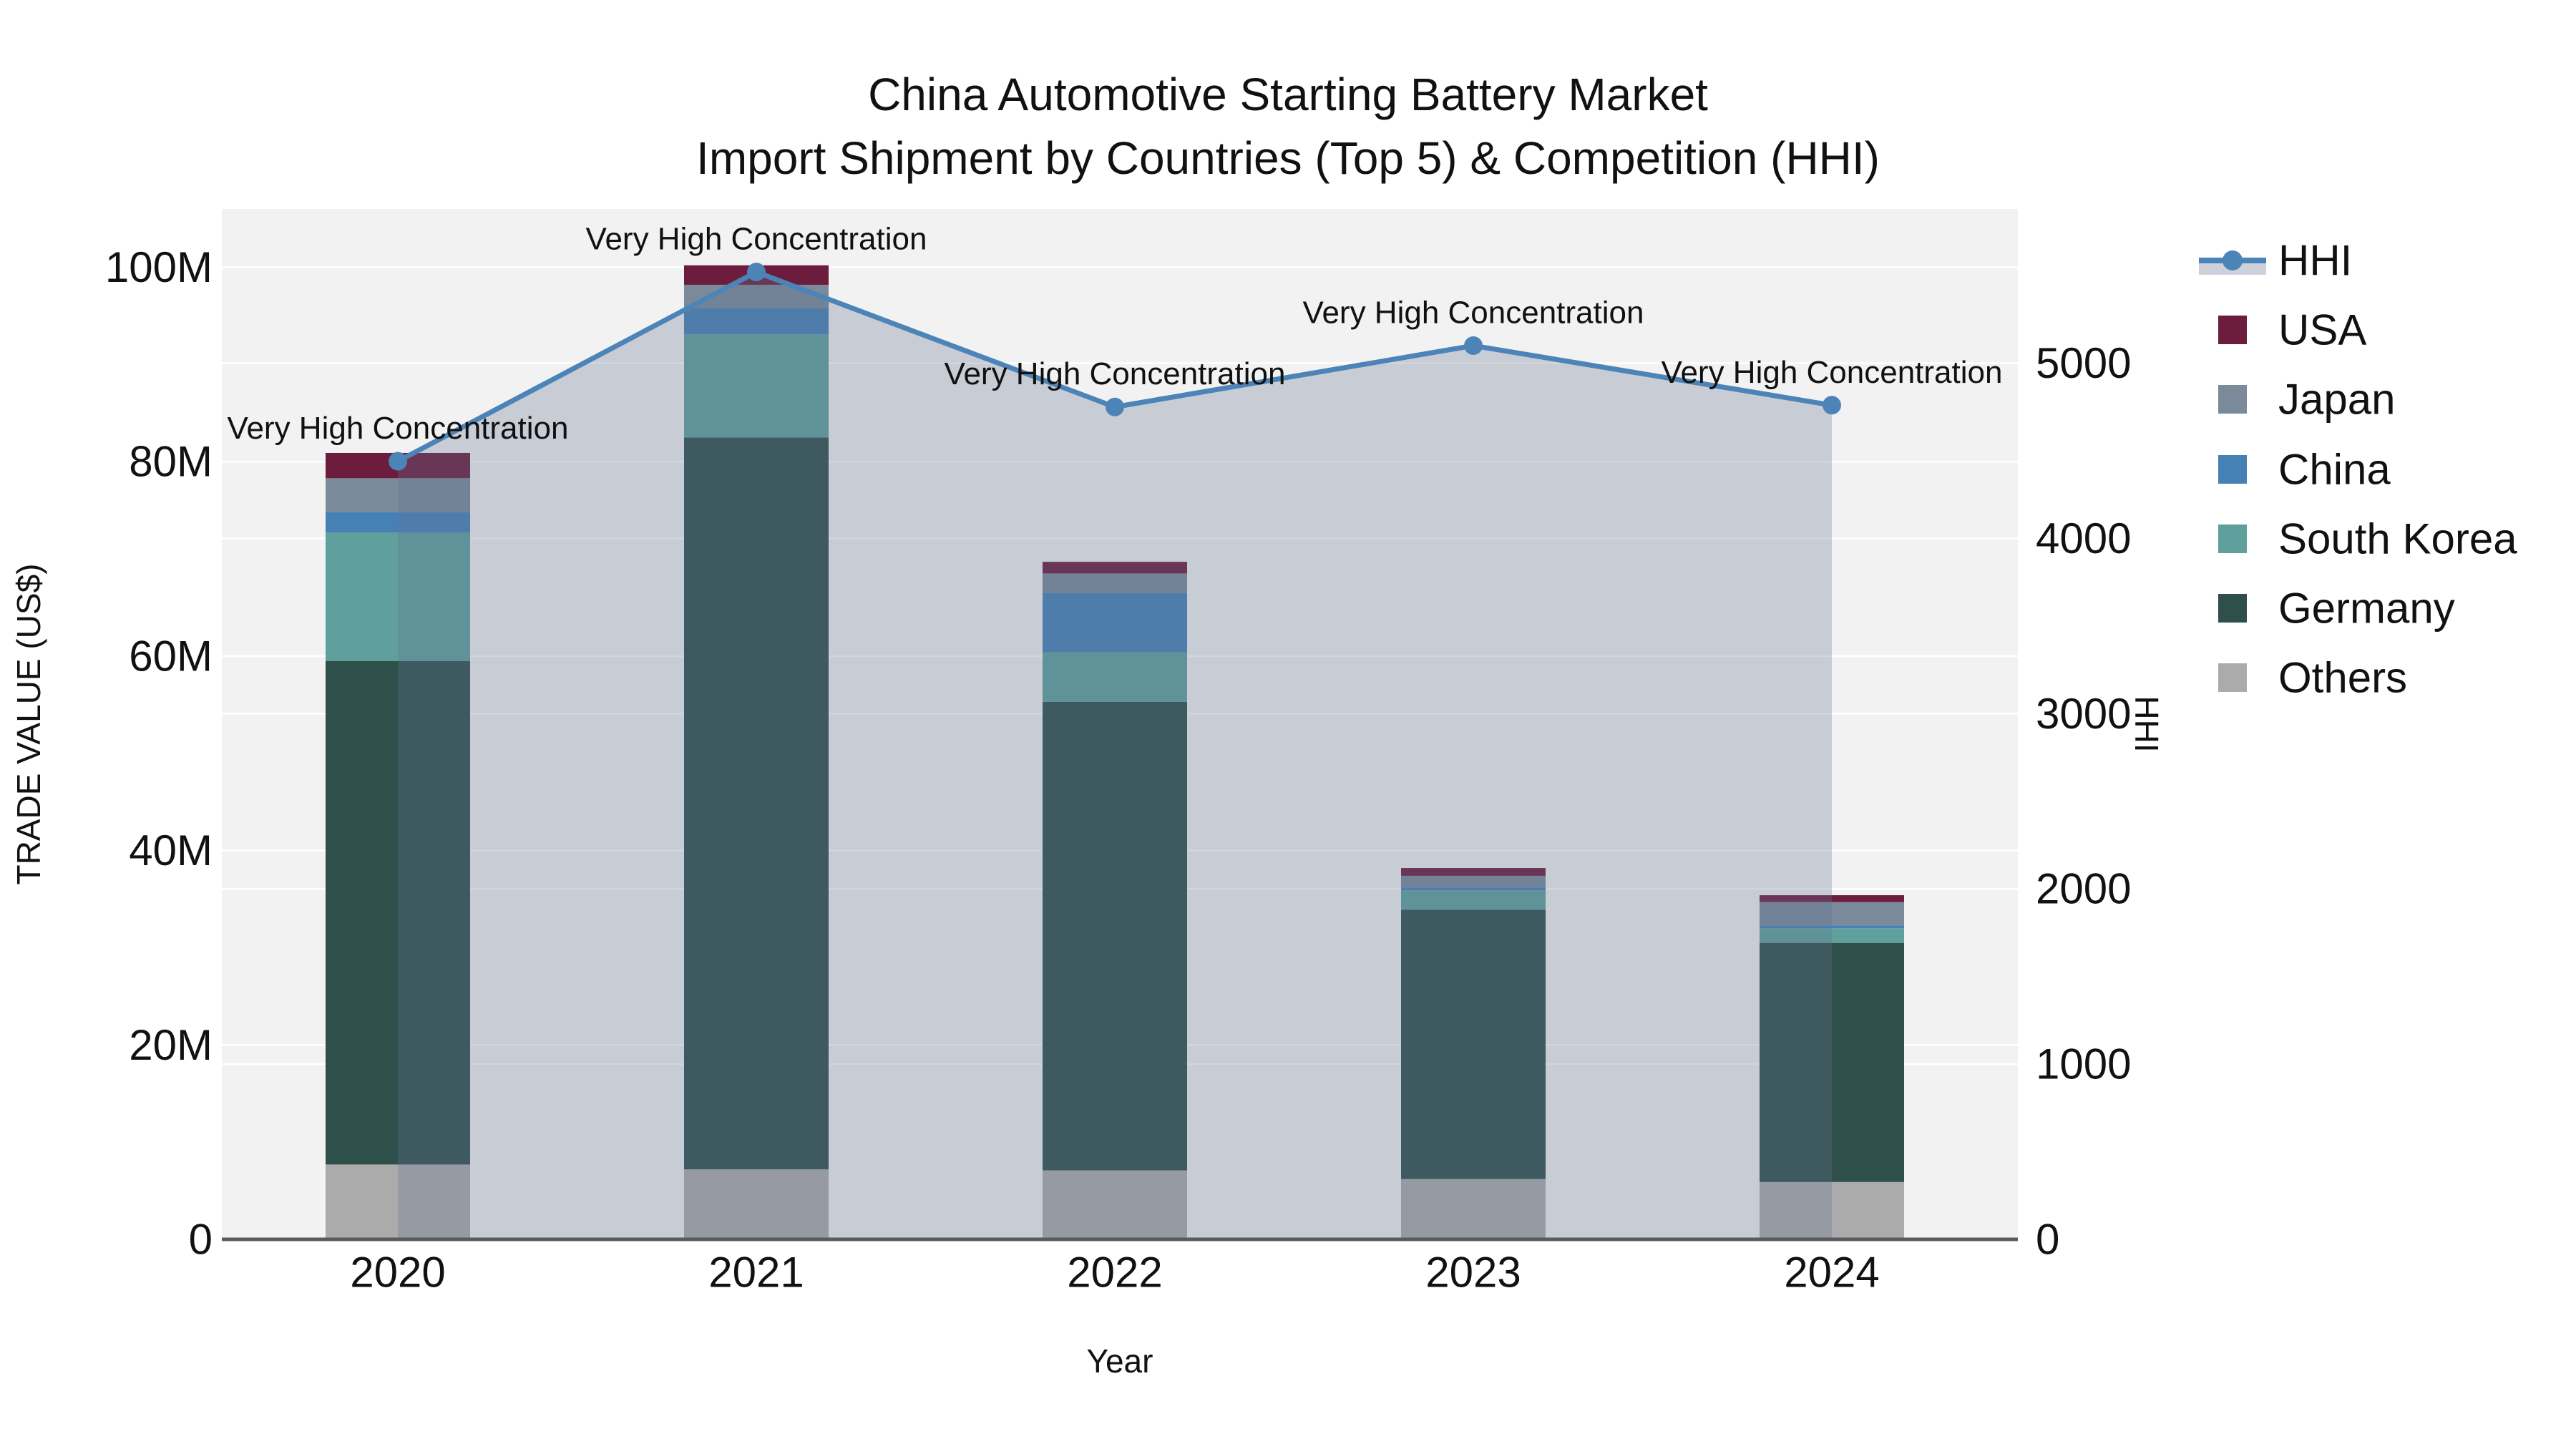 Image resolution: width=2576 pixels, height=1449 pixels. What do you see at coordinates (2232, 399) in the screenshot?
I see `legend-swatch-japan` at bounding box center [2232, 399].